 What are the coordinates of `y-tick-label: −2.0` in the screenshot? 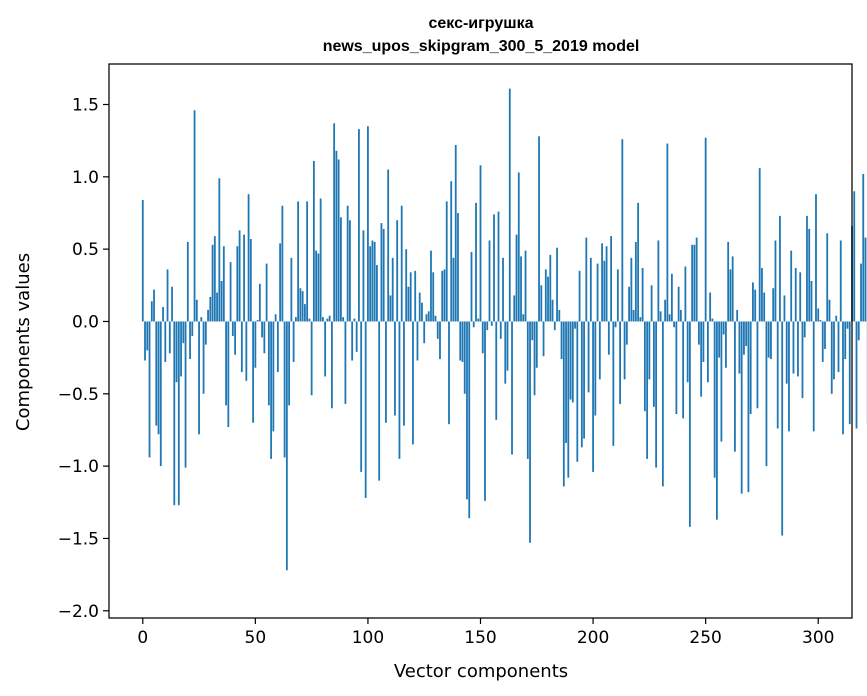 It's located at (78, 612).